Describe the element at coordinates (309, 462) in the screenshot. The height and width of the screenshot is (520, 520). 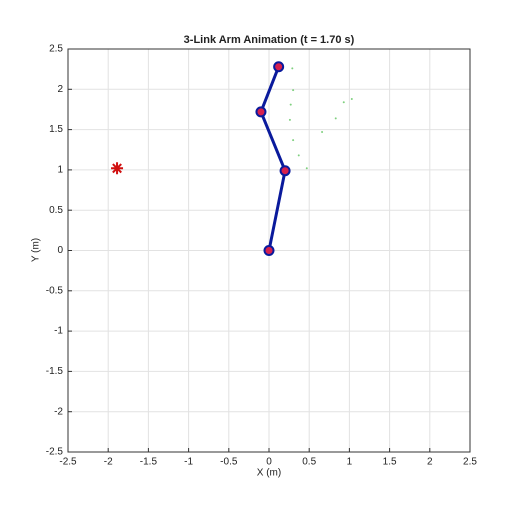
I see `x-tick-label: 0.5` at that location.